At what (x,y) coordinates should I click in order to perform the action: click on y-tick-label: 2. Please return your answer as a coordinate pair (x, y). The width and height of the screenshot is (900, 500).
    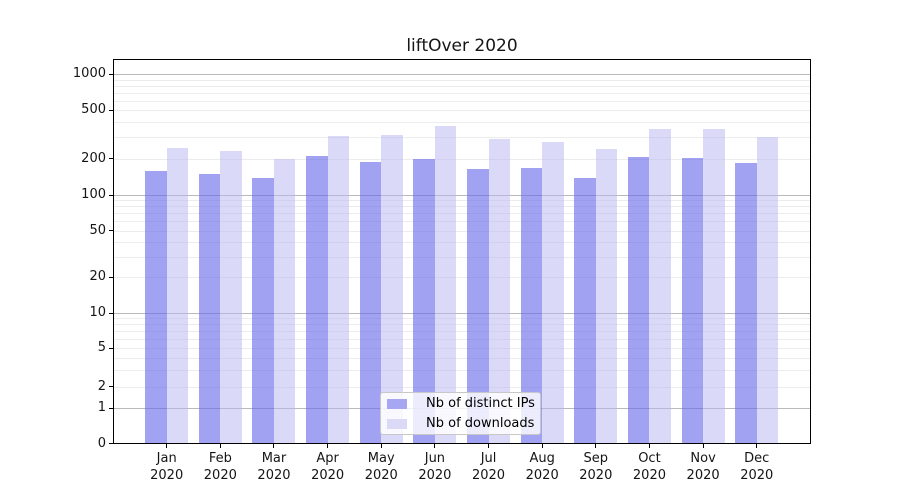
    Looking at the image, I should click on (101, 386).